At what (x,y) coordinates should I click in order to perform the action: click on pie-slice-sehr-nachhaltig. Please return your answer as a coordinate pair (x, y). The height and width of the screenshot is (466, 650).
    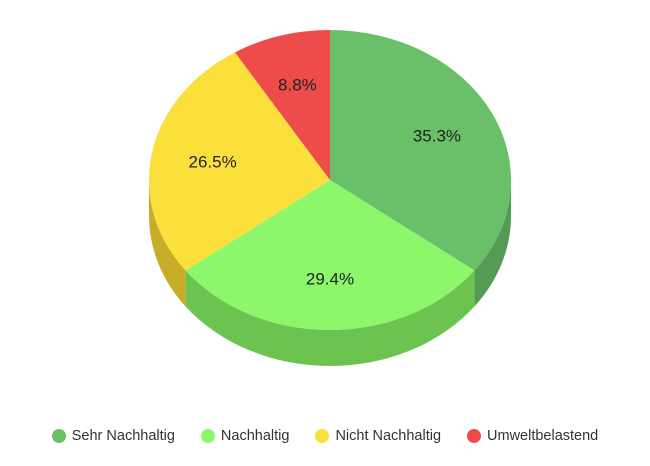
    Looking at the image, I should click on (420, 150).